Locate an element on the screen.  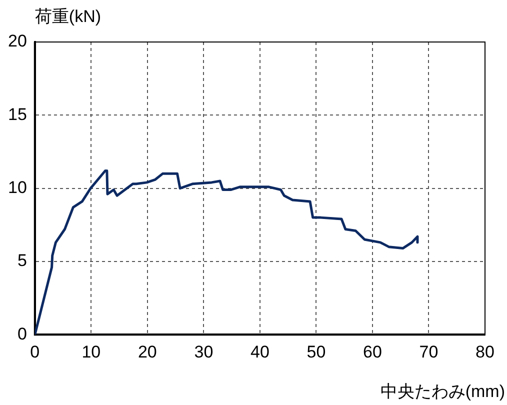
y-tick-label: 0 is located at coordinates (22, 334).